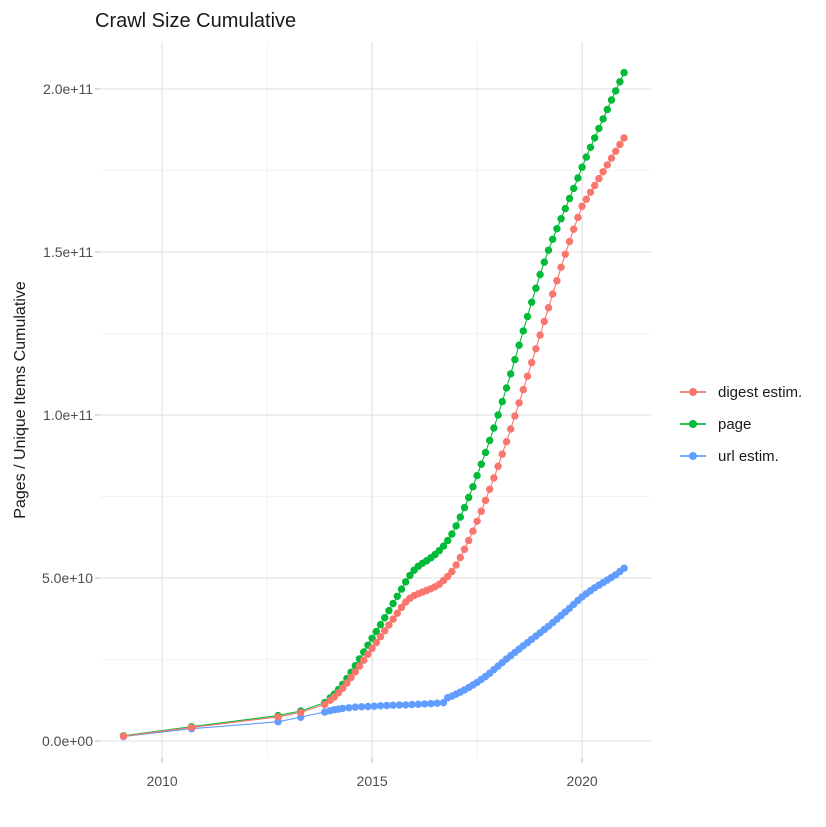 The height and width of the screenshot is (827, 826). Describe the element at coordinates (68, 414) in the screenshot. I see `y-tick-label: 1.0e+11` at that location.